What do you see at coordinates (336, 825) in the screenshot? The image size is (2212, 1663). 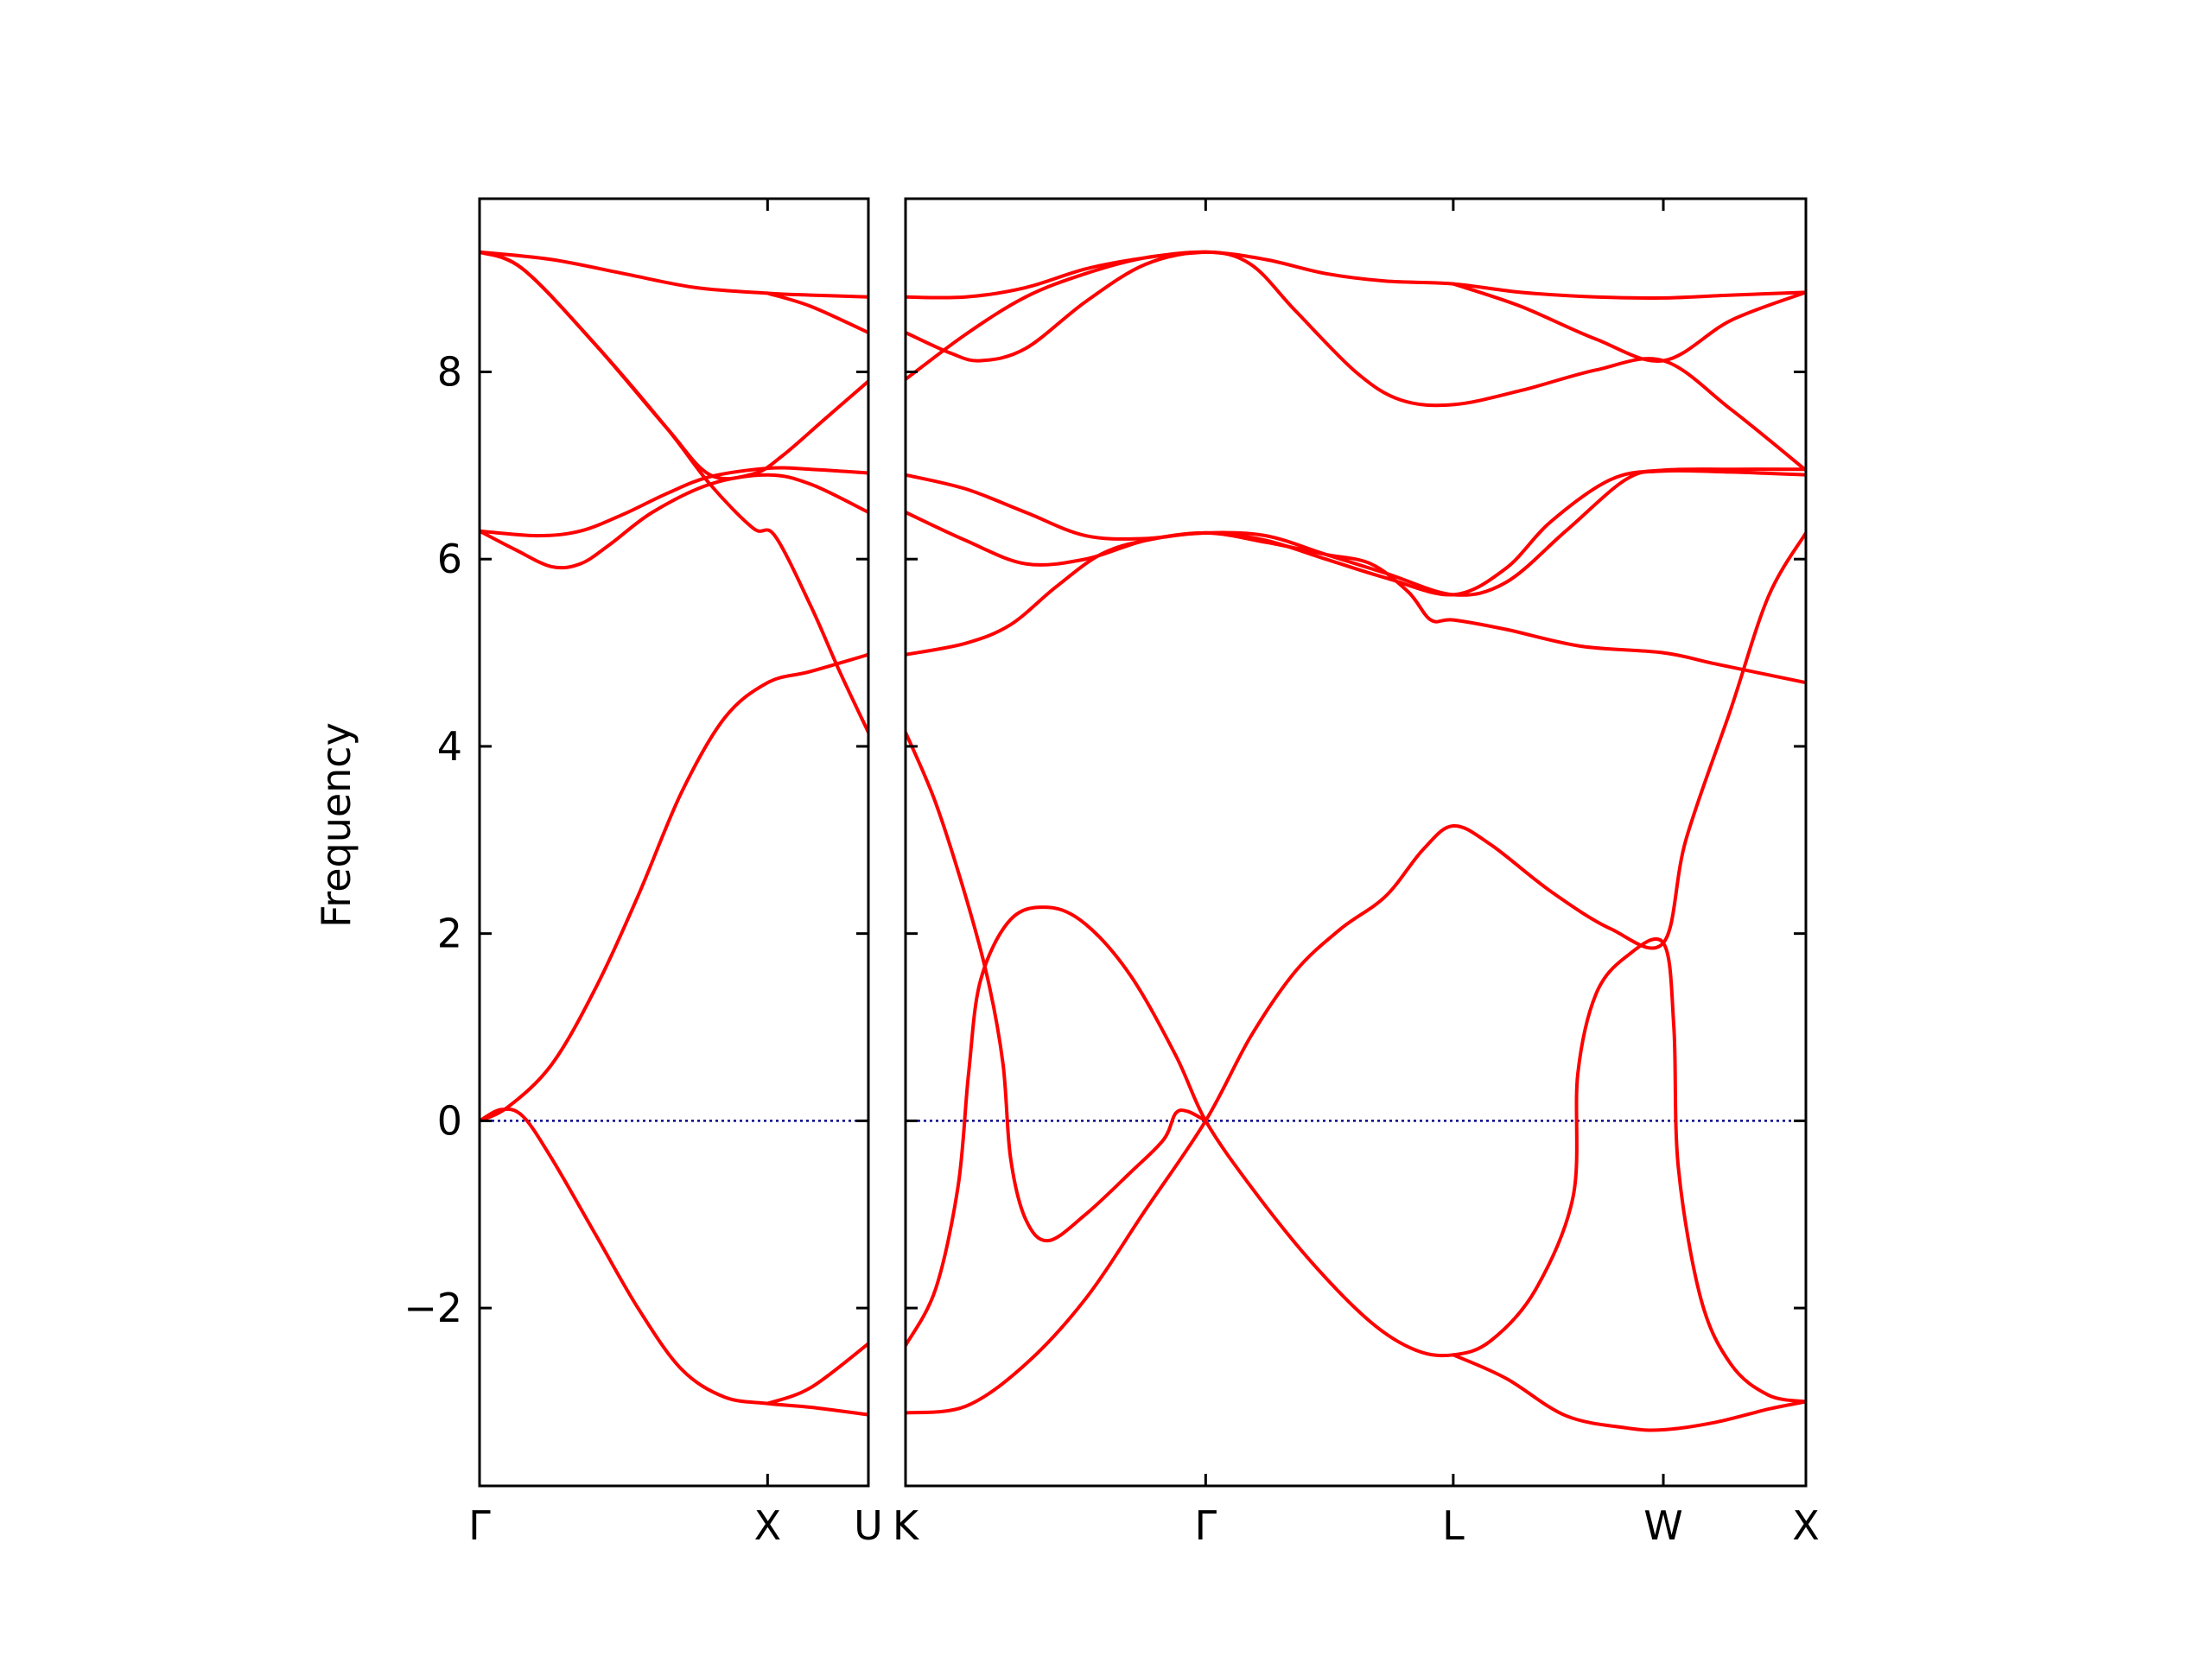 I see `y-axis-label: Frequency` at bounding box center [336, 825].